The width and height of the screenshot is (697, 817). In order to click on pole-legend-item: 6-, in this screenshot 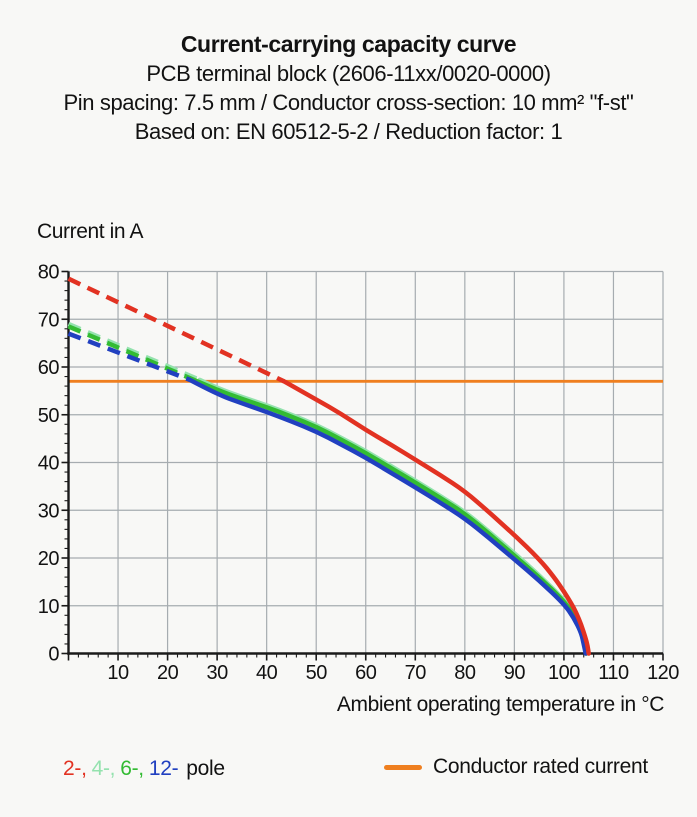, I will do `click(132, 768)`.